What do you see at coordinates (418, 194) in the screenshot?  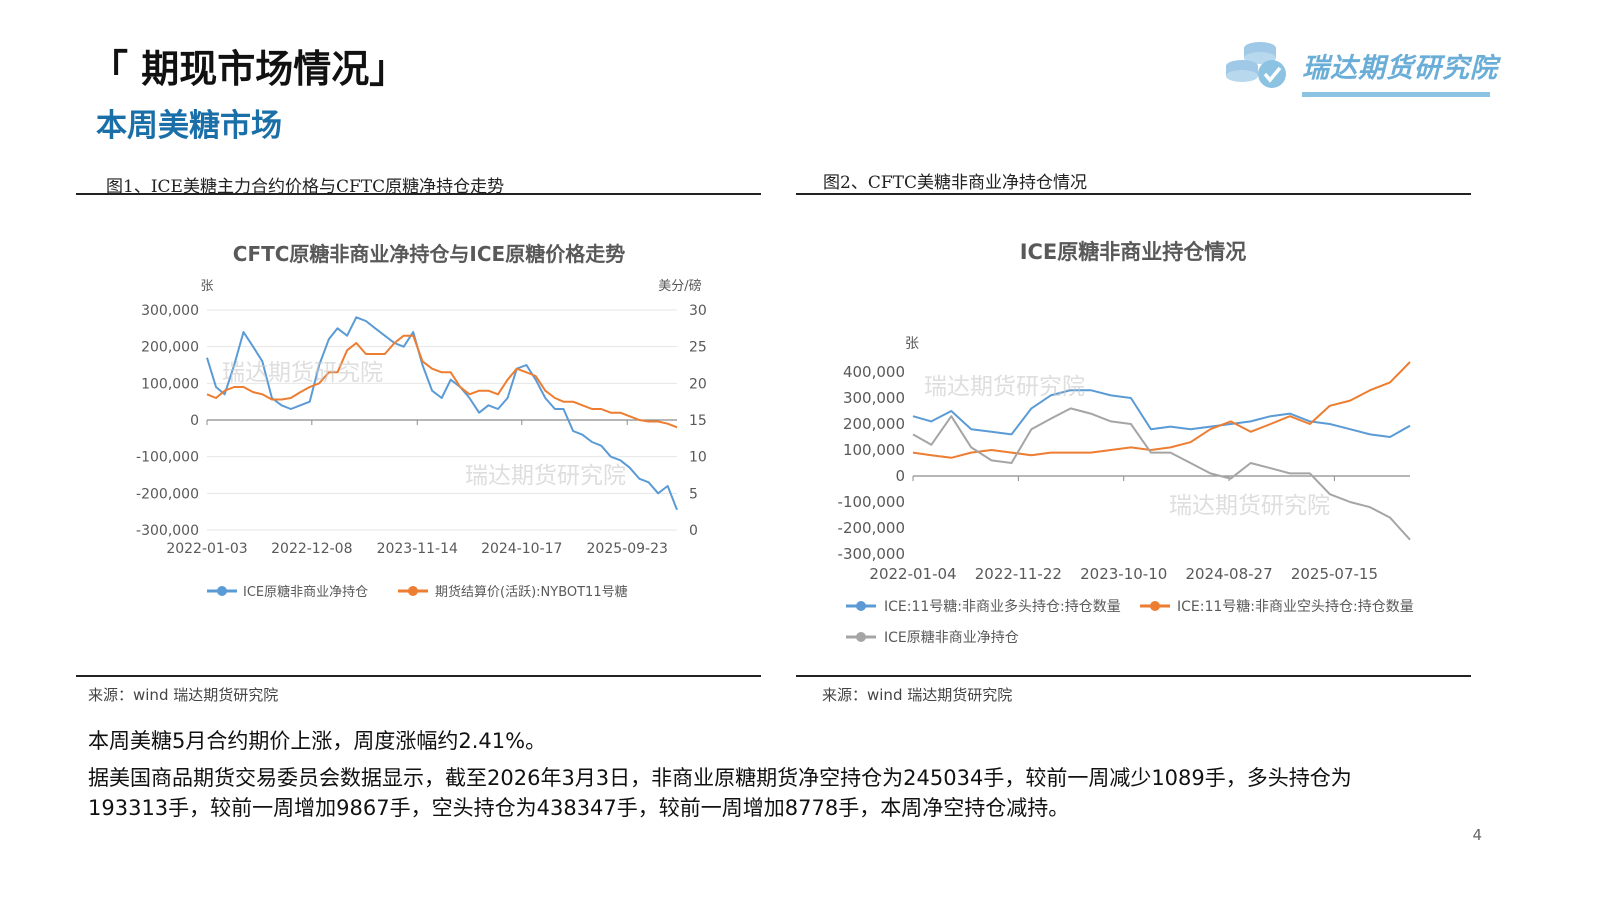 I see `figure-1-top-rule` at bounding box center [418, 194].